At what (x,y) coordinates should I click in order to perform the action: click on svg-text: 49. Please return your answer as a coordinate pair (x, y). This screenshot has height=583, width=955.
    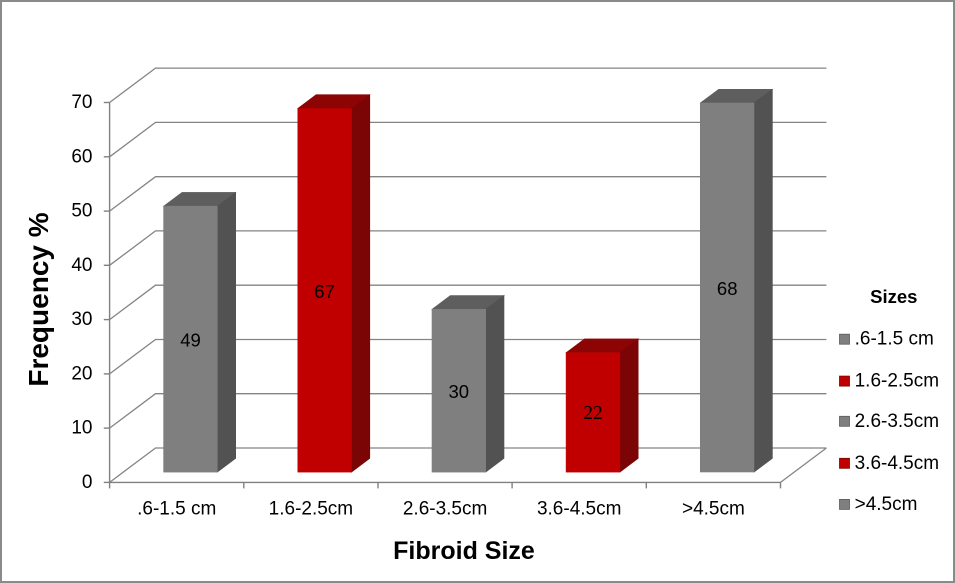
    Looking at the image, I should click on (190, 340).